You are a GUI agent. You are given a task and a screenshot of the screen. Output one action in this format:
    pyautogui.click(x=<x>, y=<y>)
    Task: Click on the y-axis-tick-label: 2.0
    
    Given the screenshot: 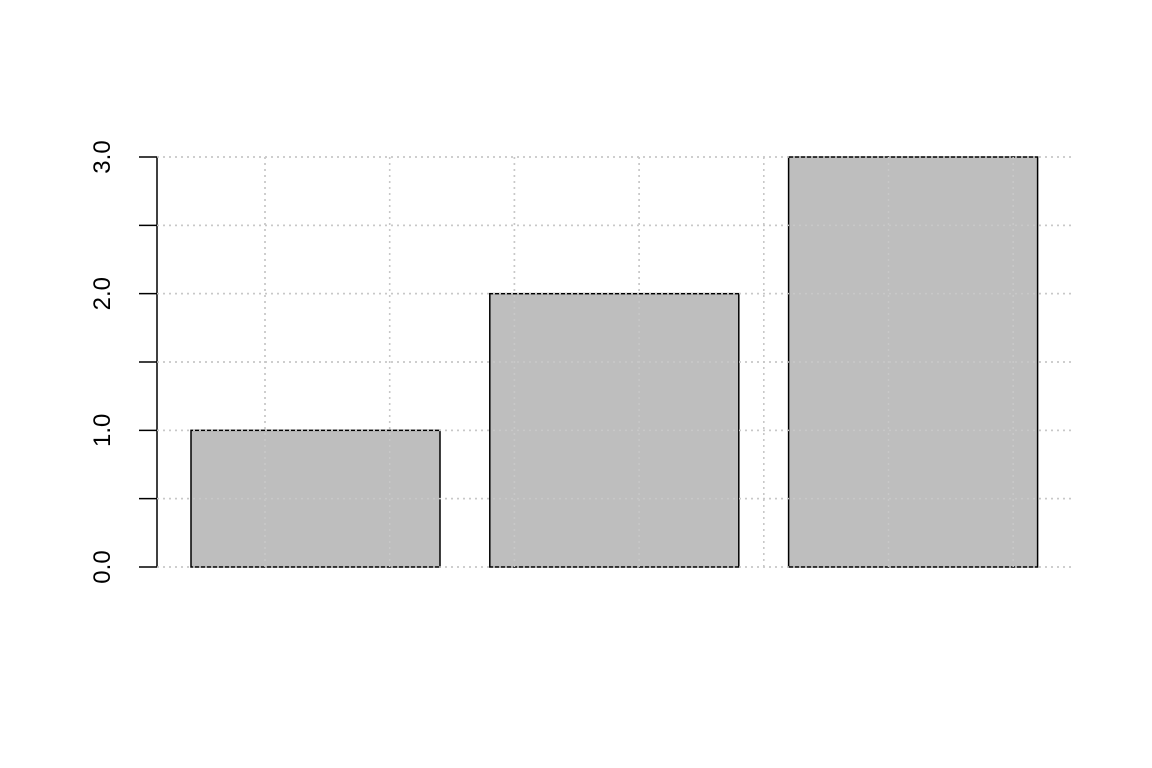 What is the action you would take?
    pyautogui.click(x=102, y=293)
    